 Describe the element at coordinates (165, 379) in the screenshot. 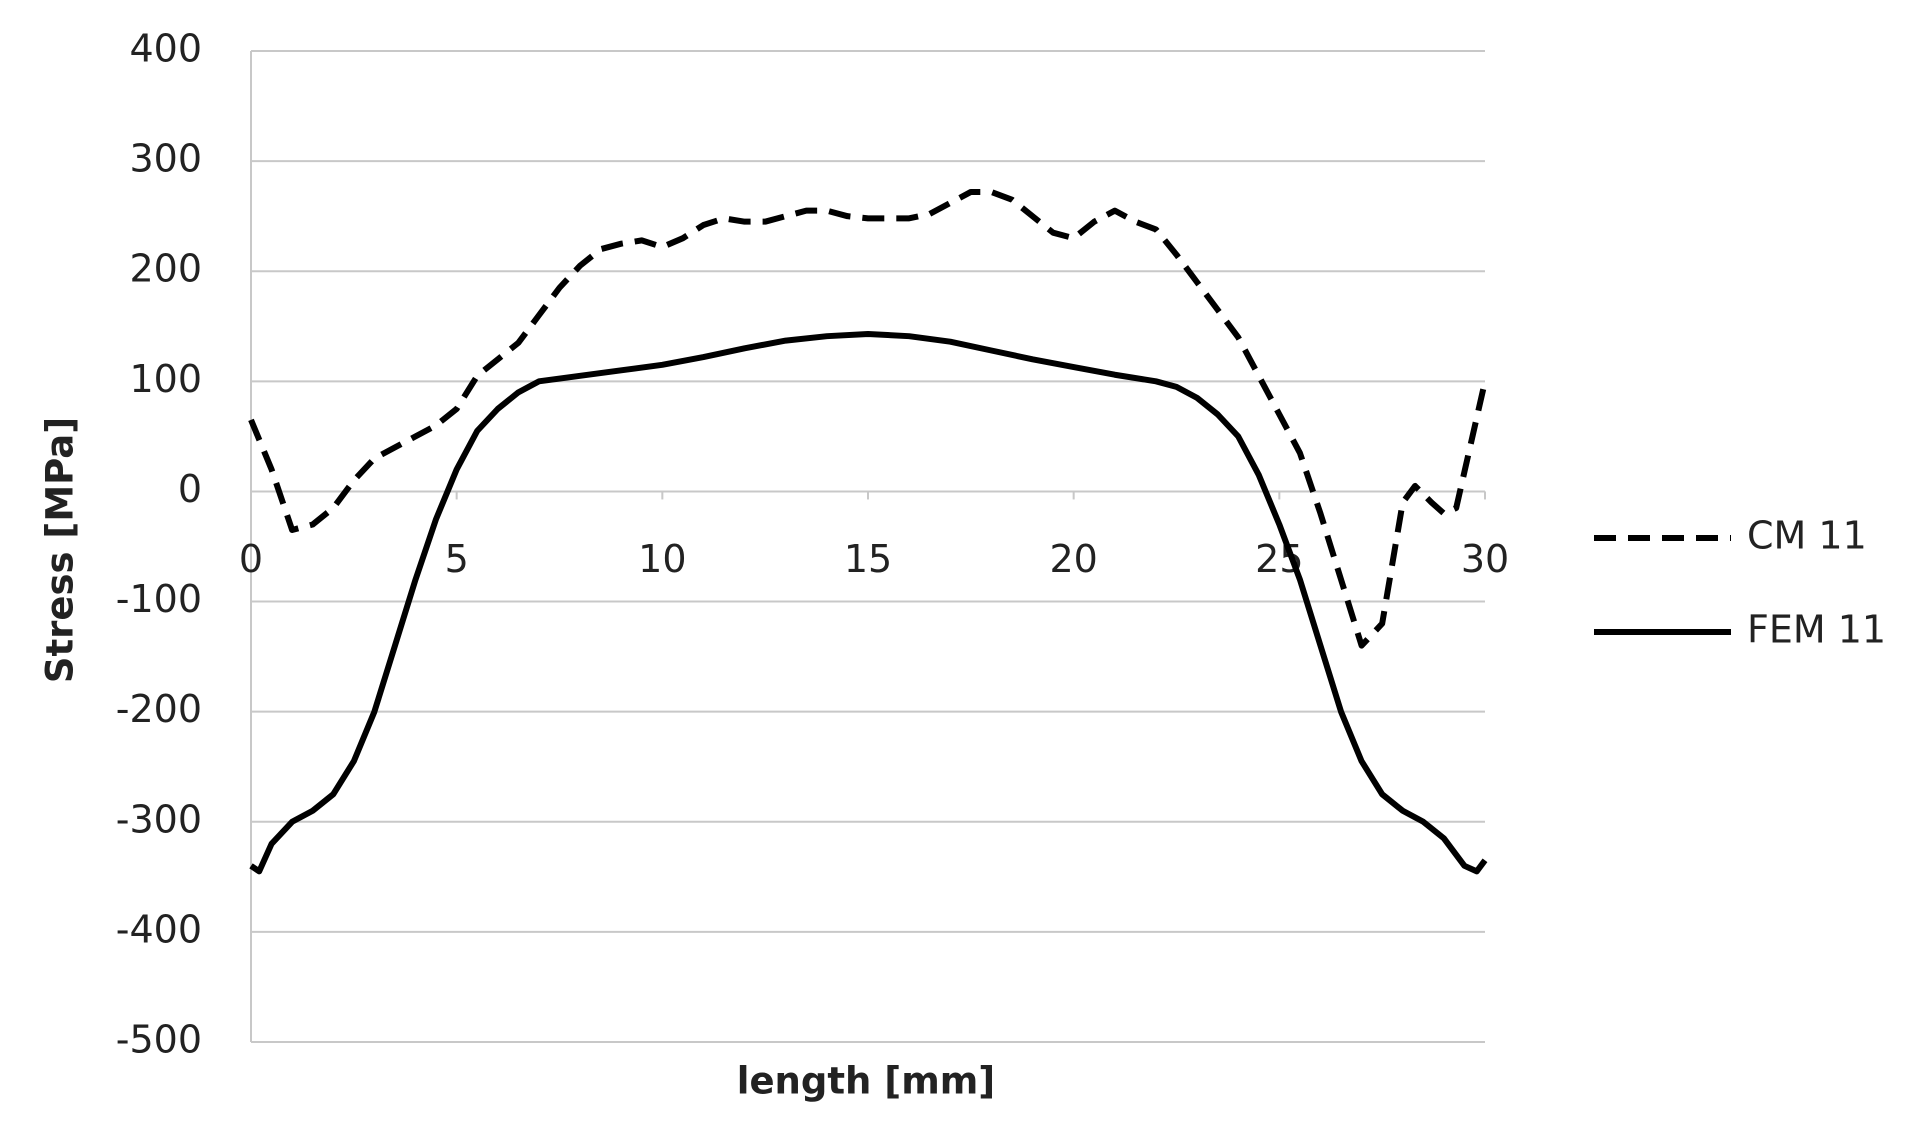

I see `y-tick-label: 100` at that location.